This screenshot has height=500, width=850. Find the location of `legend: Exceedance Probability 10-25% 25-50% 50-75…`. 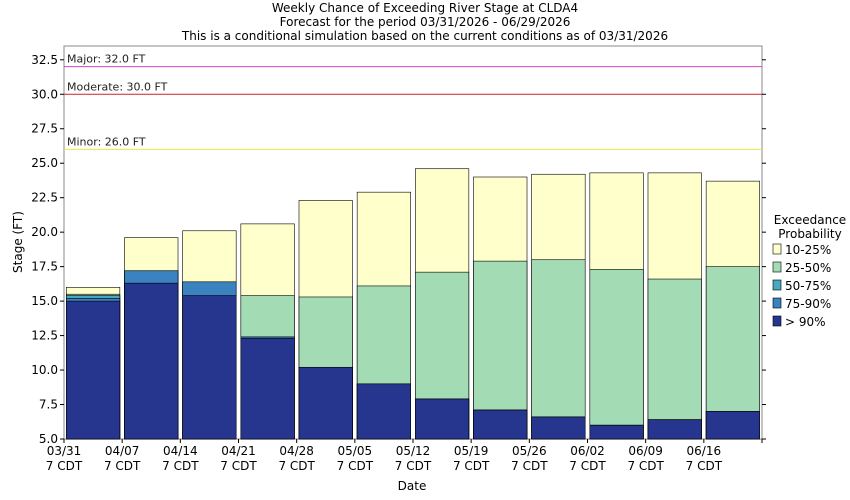

legend: Exceedance Probability 10-25% 25-50% 50-75… is located at coordinates (809, 271).